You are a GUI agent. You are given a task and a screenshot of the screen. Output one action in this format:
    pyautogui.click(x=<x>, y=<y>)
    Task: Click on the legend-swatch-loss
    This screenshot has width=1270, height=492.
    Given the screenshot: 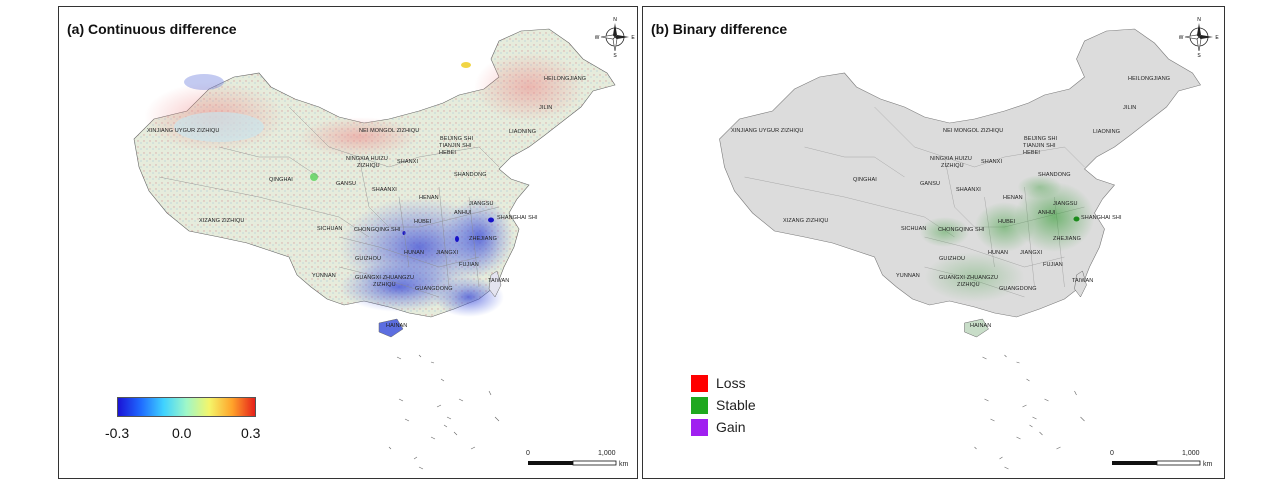 What is the action you would take?
    pyautogui.click(x=699, y=383)
    